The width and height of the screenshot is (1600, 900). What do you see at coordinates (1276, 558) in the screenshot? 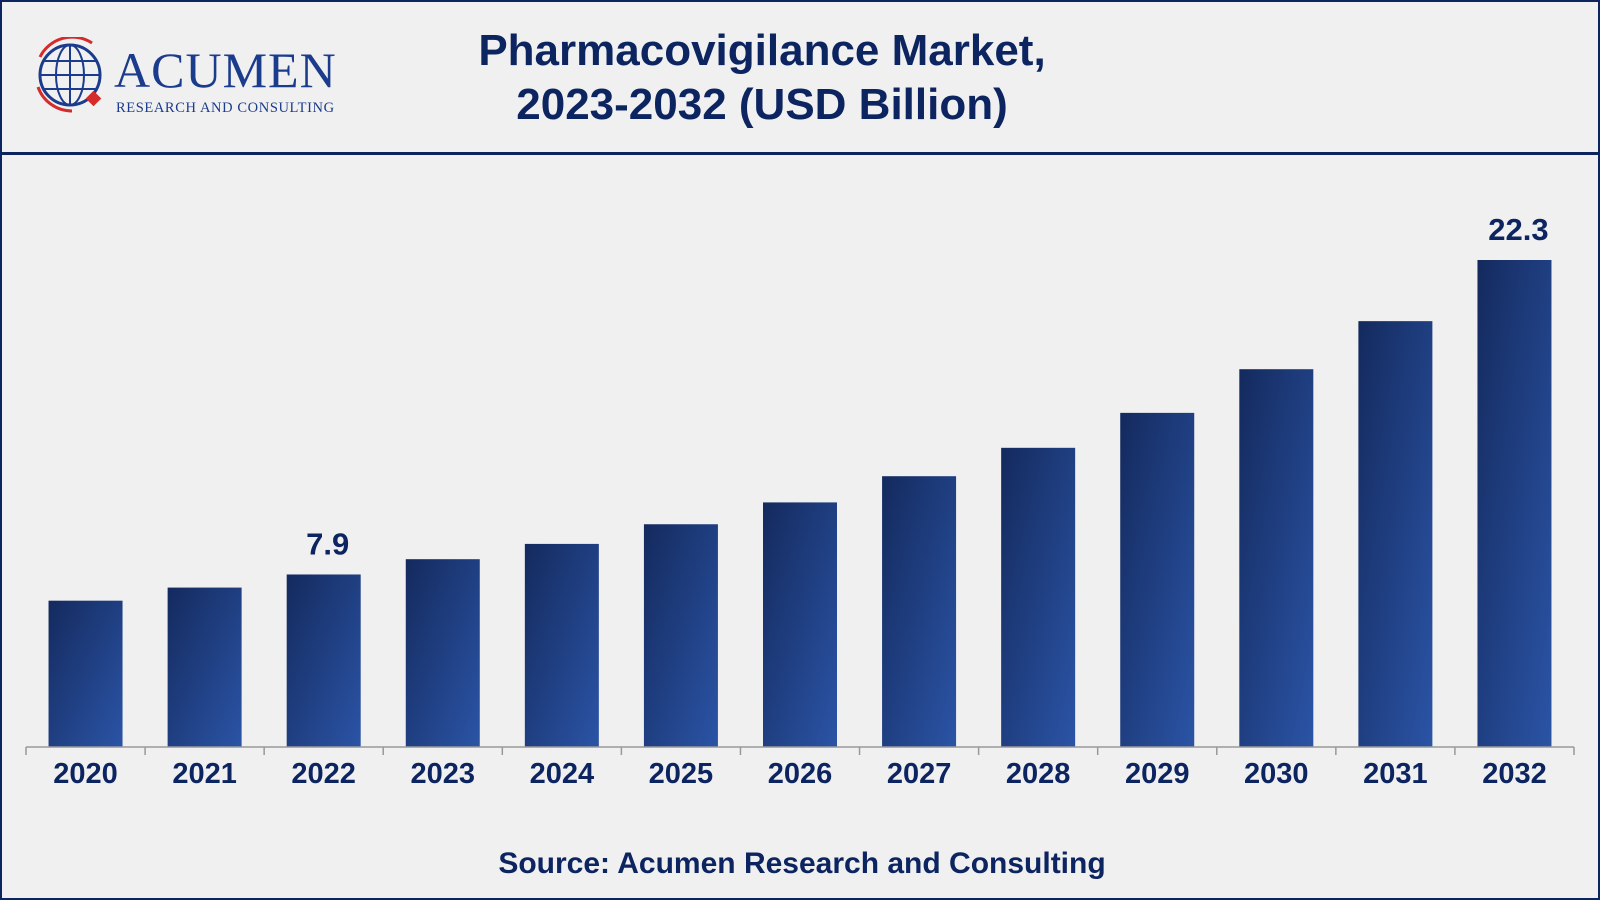
I see `bar-2030` at bounding box center [1276, 558].